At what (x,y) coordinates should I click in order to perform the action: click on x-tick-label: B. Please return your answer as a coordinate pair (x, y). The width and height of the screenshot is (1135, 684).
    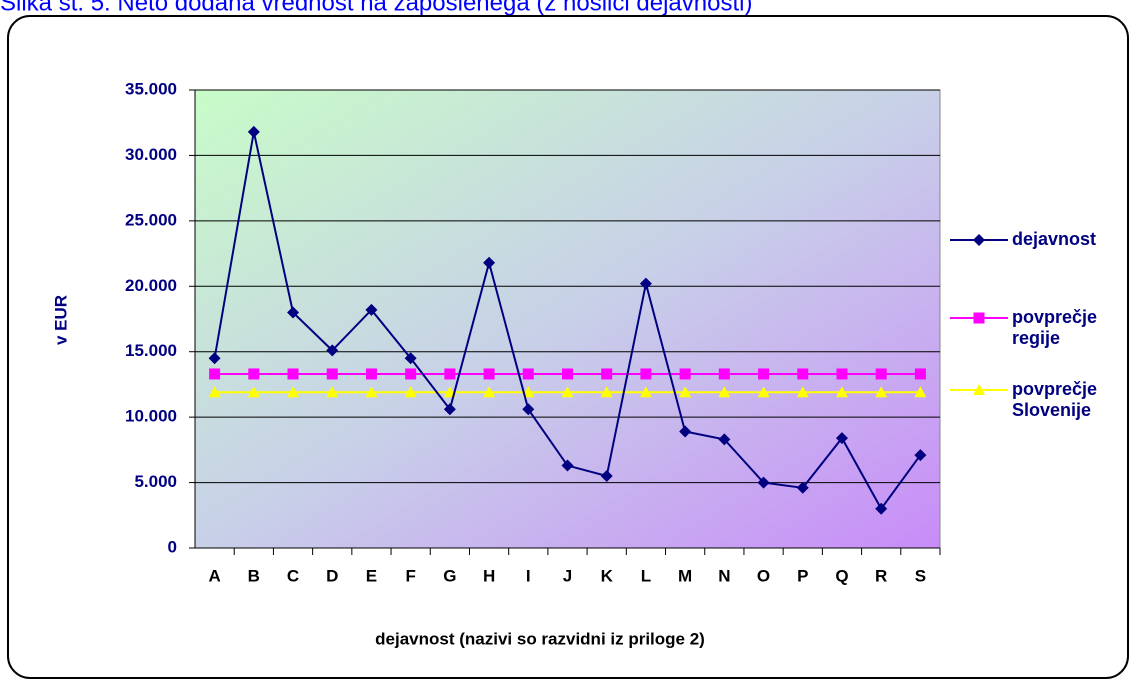
    Looking at the image, I should click on (254, 575).